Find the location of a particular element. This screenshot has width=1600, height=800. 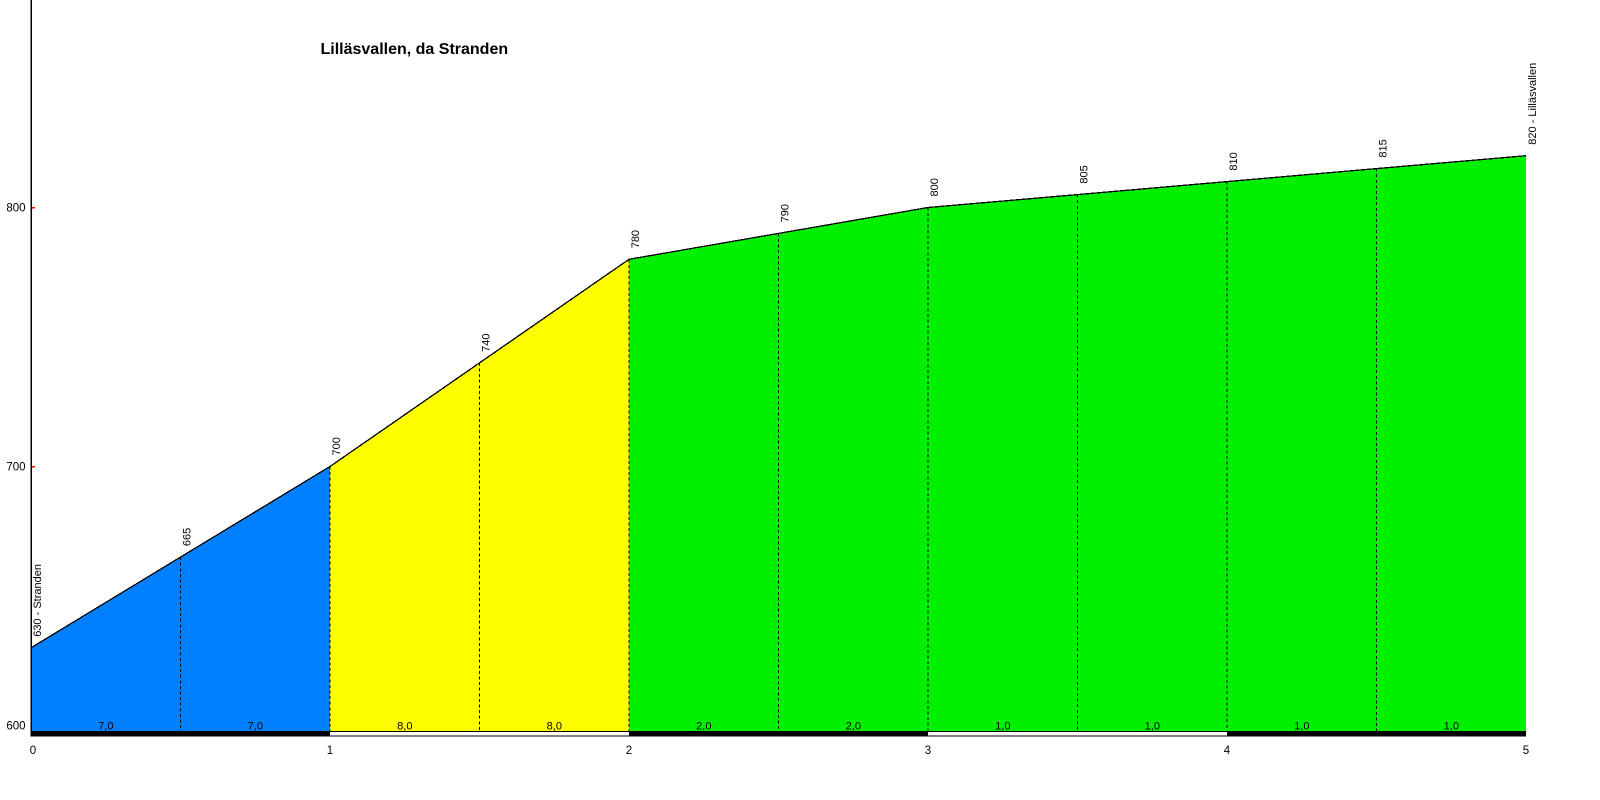

svg-text: 780 is located at coordinates (636, 239).